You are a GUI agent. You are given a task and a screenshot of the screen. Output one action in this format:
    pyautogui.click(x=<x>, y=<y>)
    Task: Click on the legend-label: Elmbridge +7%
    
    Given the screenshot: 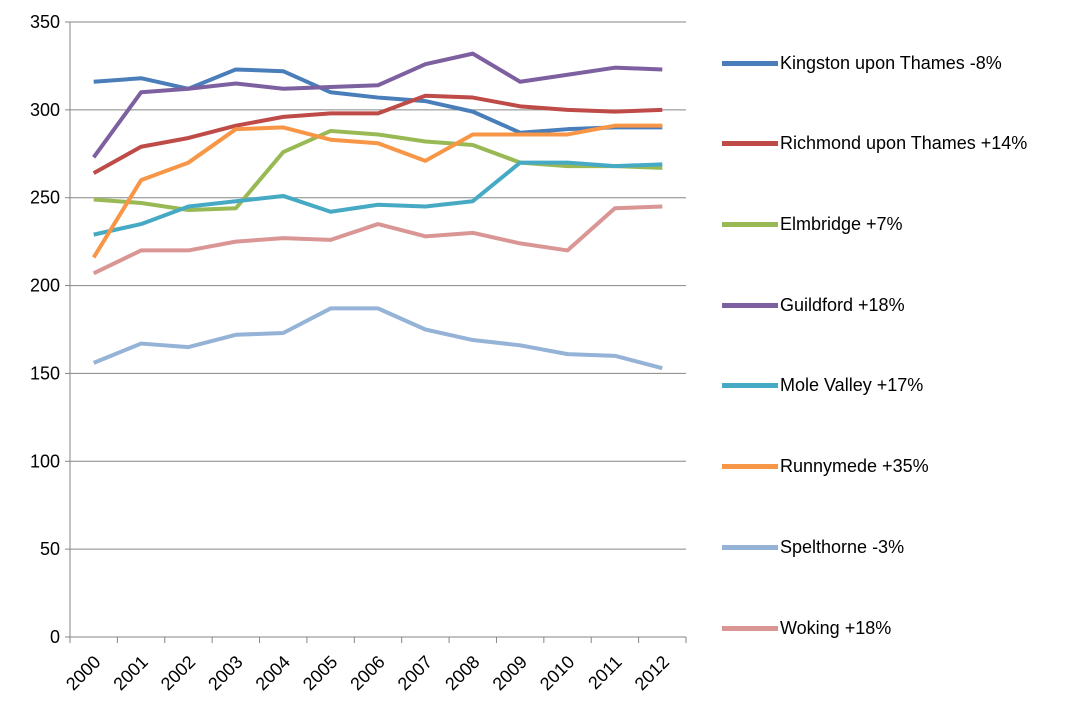 What is the action you would take?
    pyautogui.click(x=841, y=223)
    